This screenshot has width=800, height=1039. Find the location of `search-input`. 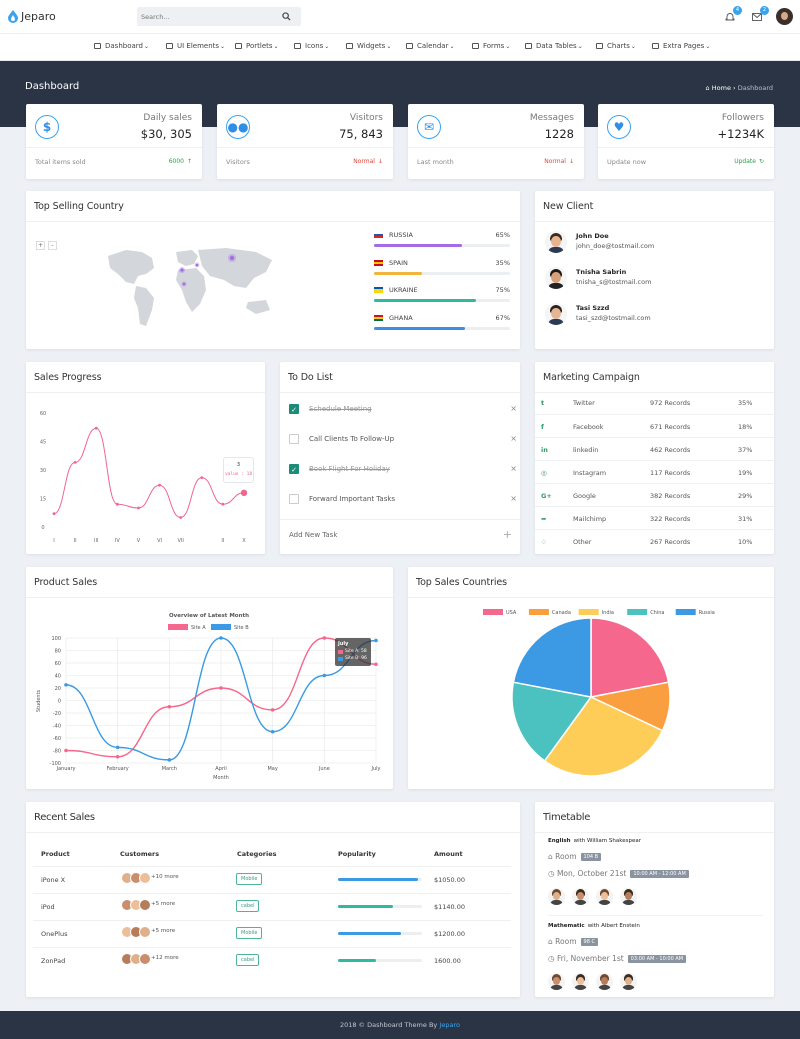

search-input is located at coordinates (206, 16).